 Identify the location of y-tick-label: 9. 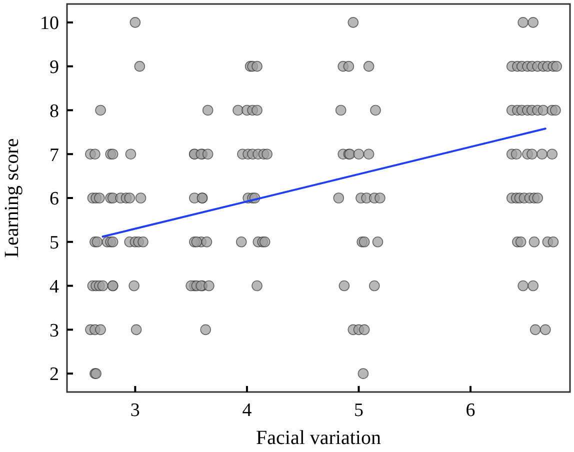
(54, 67).